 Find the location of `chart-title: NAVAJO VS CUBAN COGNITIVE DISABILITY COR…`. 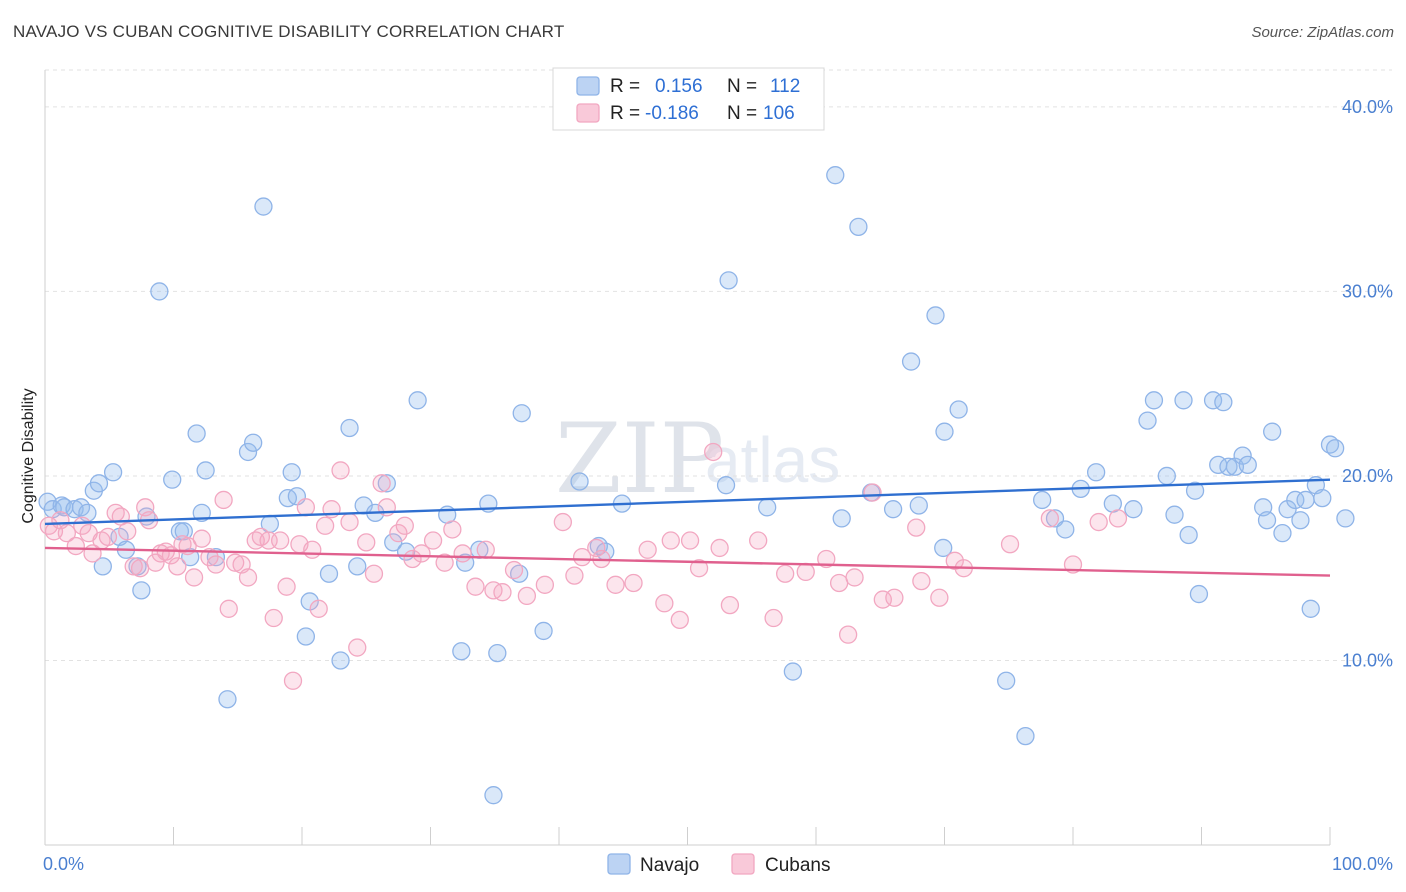

chart-title: NAVAJO VS CUBAN COGNITIVE DISABILITY COR… is located at coordinates (289, 31).